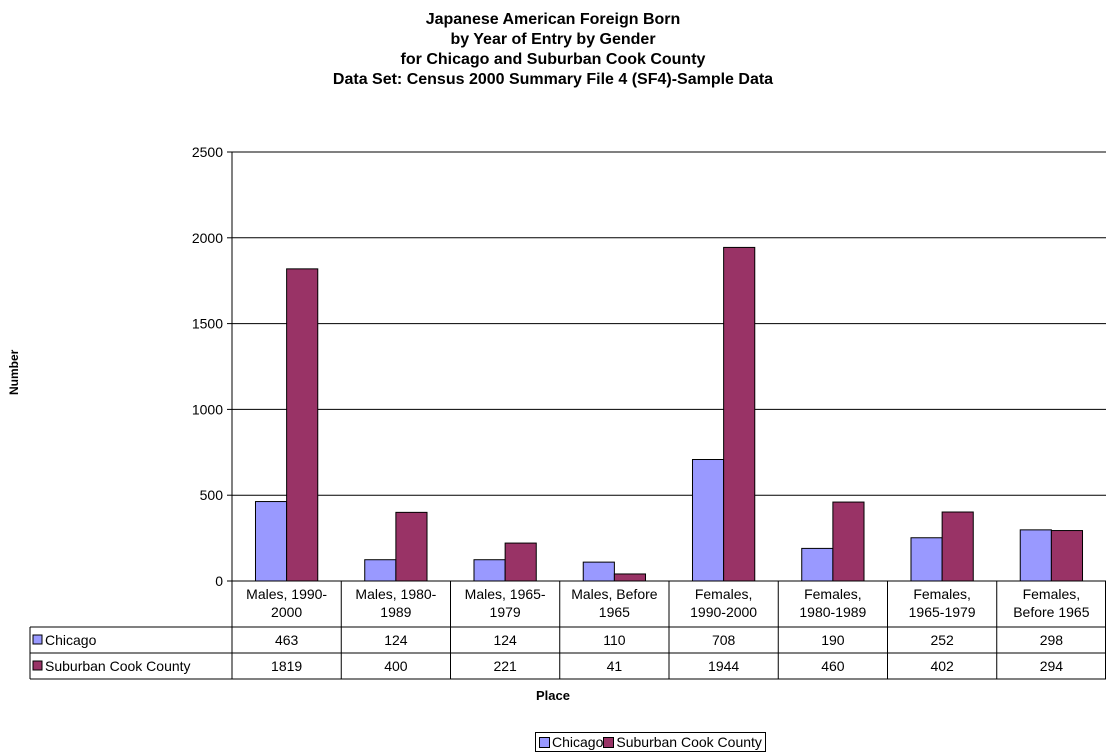  What do you see at coordinates (553, 59) in the screenshot?
I see `chart-title-line-3: for Chicago and Suburban Cook County` at bounding box center [553, 59].